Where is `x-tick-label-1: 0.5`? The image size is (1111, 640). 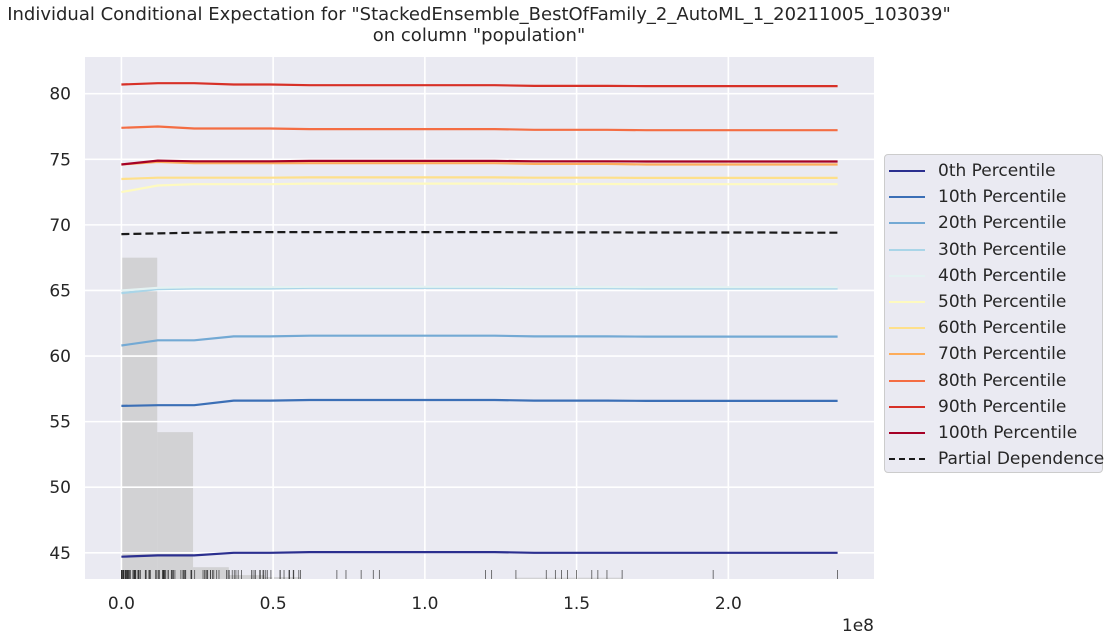 x-tick-label-1: 0.5 is located at coordinates (273, 604).